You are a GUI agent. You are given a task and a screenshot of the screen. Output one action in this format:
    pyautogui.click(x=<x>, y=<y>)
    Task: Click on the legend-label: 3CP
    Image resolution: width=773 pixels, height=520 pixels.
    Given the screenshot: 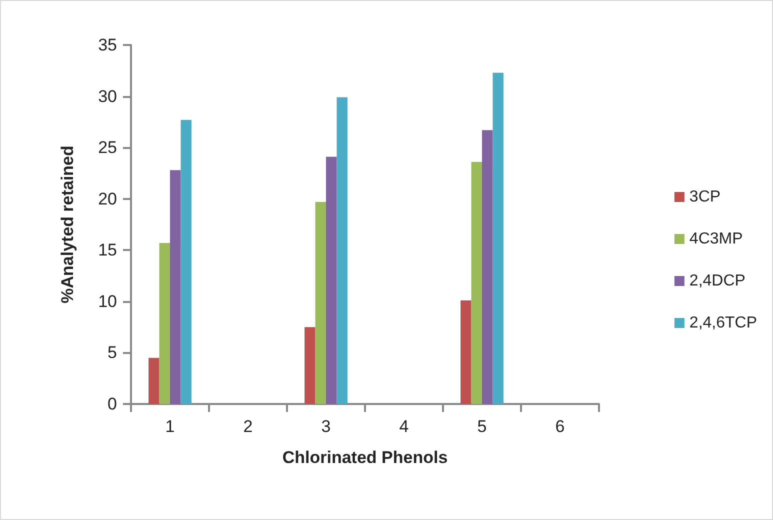 What is the action you would take?
    pyautogui.click(x=705, y=197)
    